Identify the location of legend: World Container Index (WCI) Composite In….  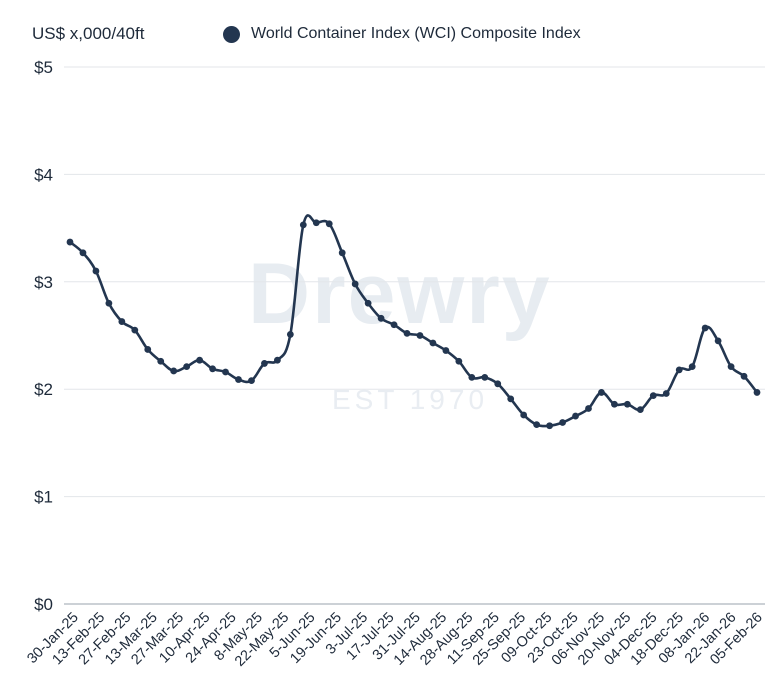
(402, 34).